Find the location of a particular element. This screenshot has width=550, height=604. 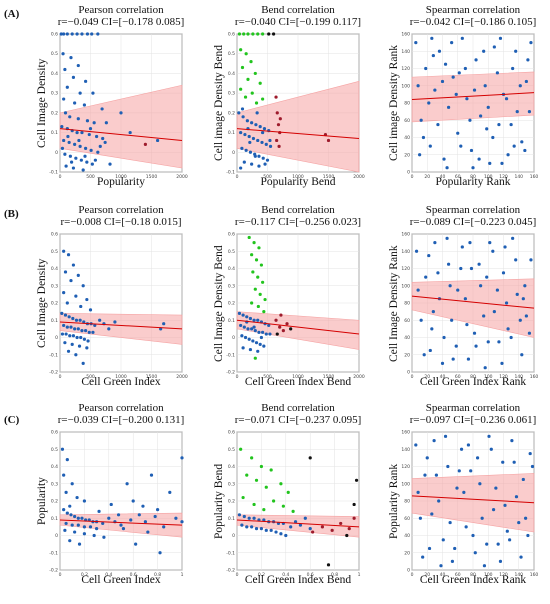

x-tick-label: 0.2 is located at coordinates (84, 575).